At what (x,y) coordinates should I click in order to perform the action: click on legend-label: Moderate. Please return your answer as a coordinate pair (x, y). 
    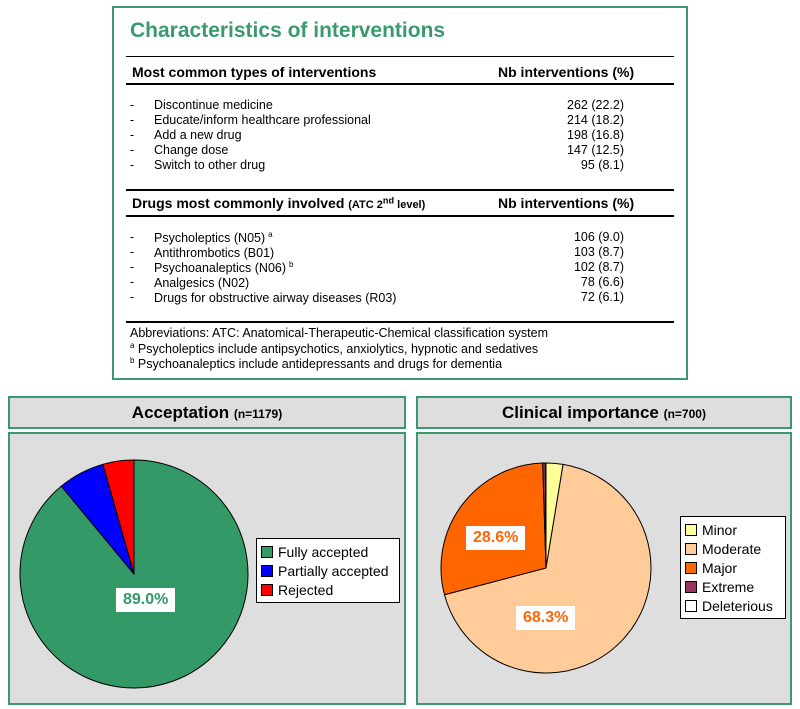
    Looking at the image, I should click on (732, 548).